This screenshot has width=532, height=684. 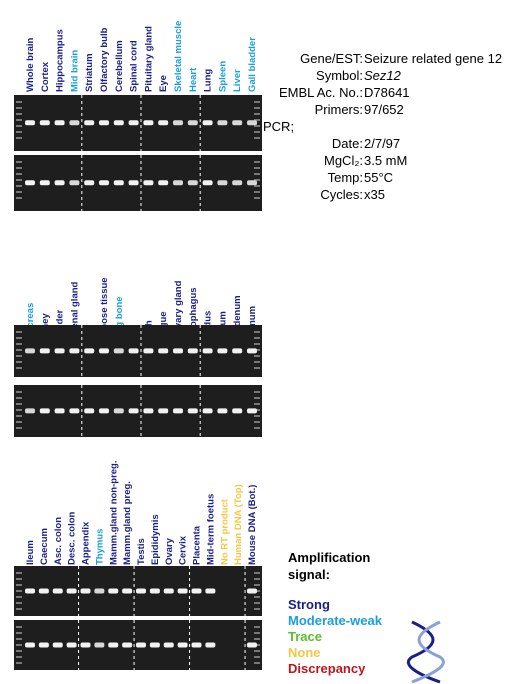 What do you see at coordinates (237, 80) in the screenshot?
I see `lane-label: Liver` at bounding box center [237, 80].